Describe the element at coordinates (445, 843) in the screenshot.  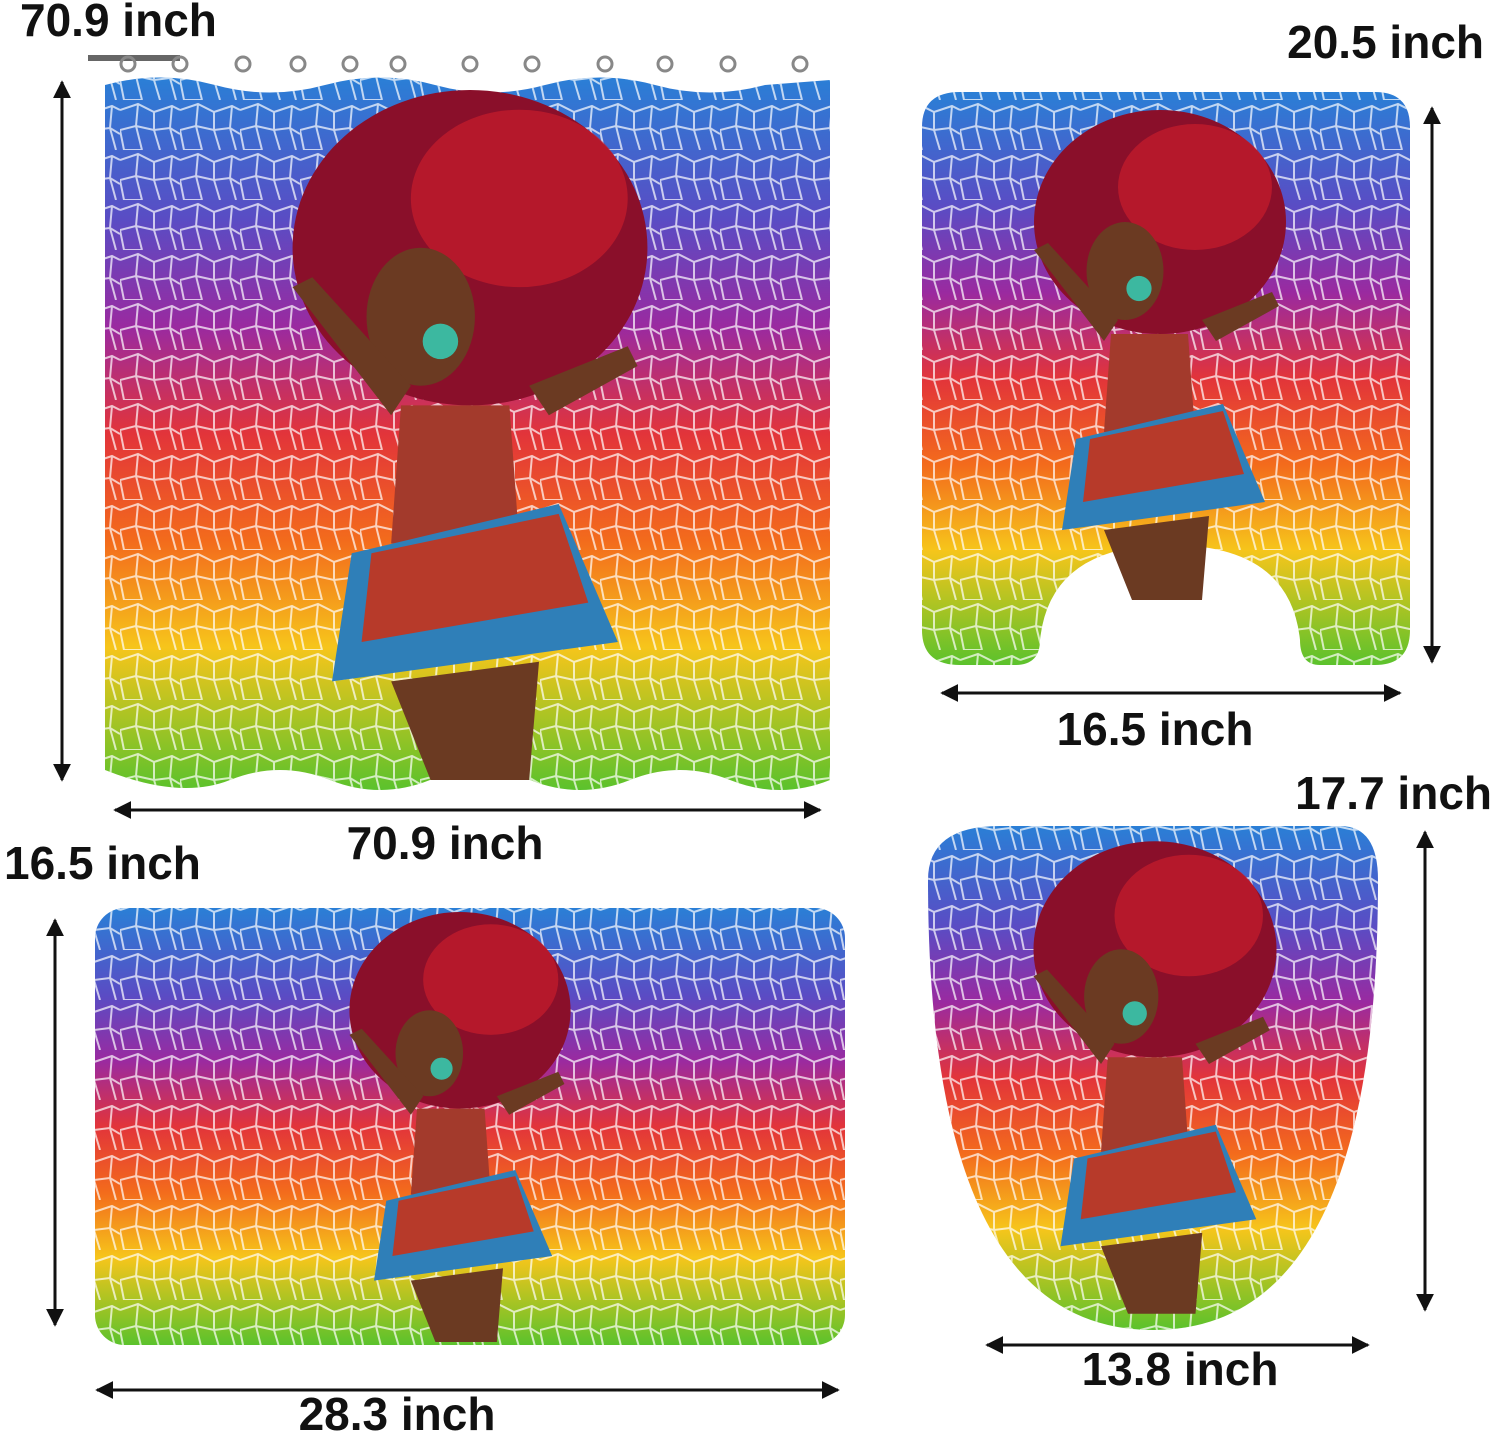
I see `width-label: 70.9 inch` at that location.